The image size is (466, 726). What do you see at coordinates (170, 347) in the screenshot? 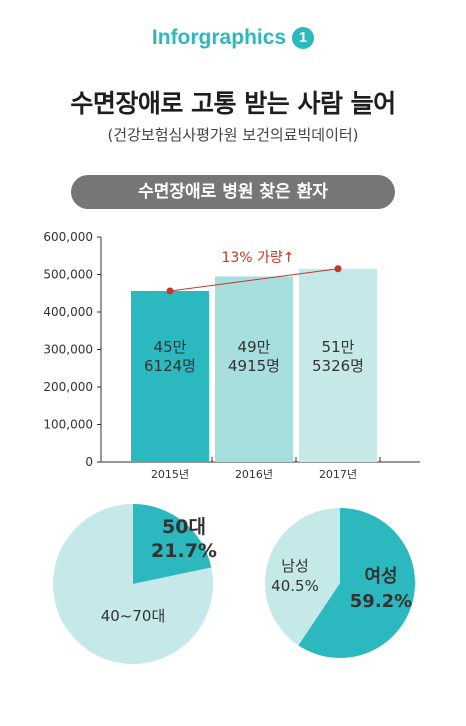
I see `bar-label-line1: 45만` at bounding box center [170, 347].